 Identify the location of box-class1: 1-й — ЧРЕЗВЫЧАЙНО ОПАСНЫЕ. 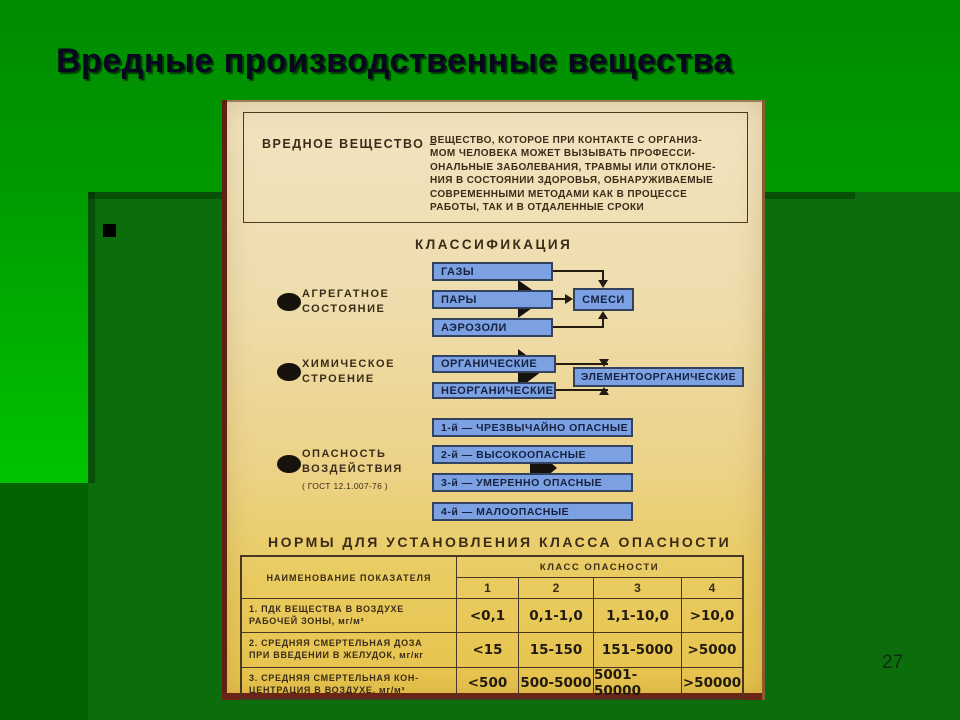
(532, 427).